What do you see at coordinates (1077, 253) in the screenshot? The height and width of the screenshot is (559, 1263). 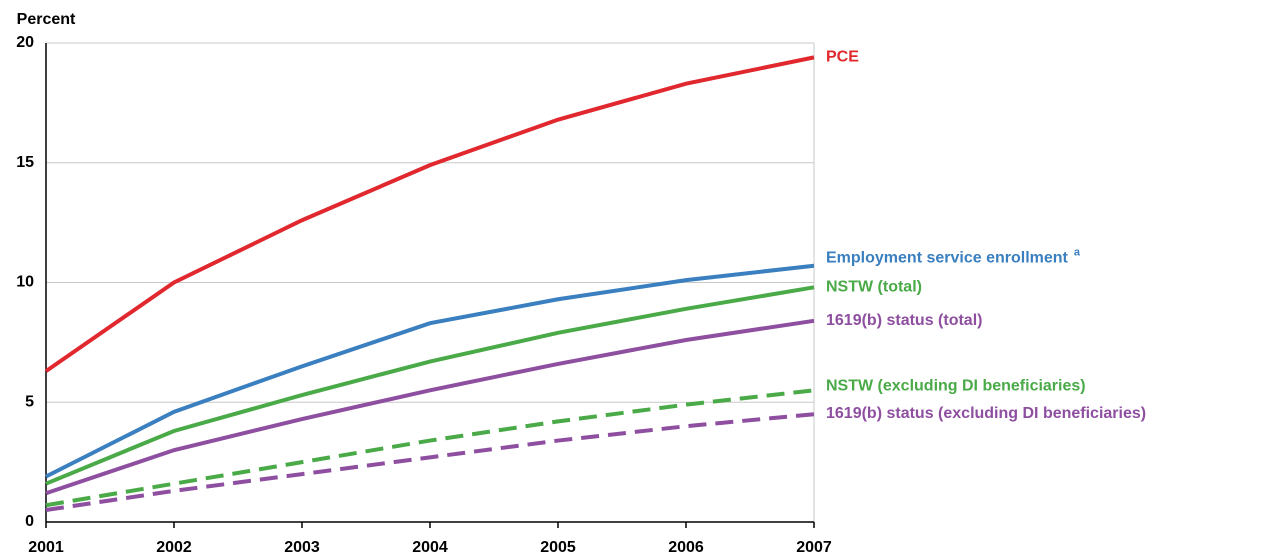 I see `series-label-note: a` at bounding box center [1077, 253].